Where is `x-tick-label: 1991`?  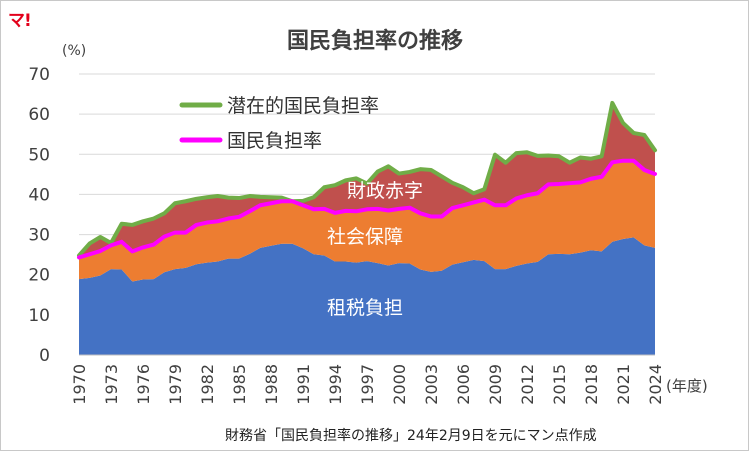
x-tick-label: 1991 is located at coordinates (303, 384).